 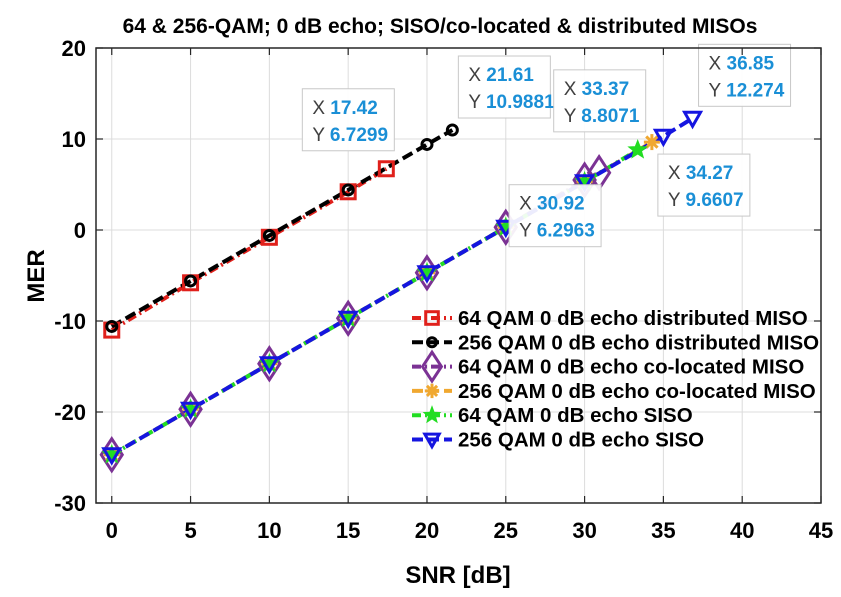 What do you see at coordinates (581, 440) in the screenshot?
I see `legend-label: 256 QAM 0 dB echo SISO` at bounding box center [581, 440].